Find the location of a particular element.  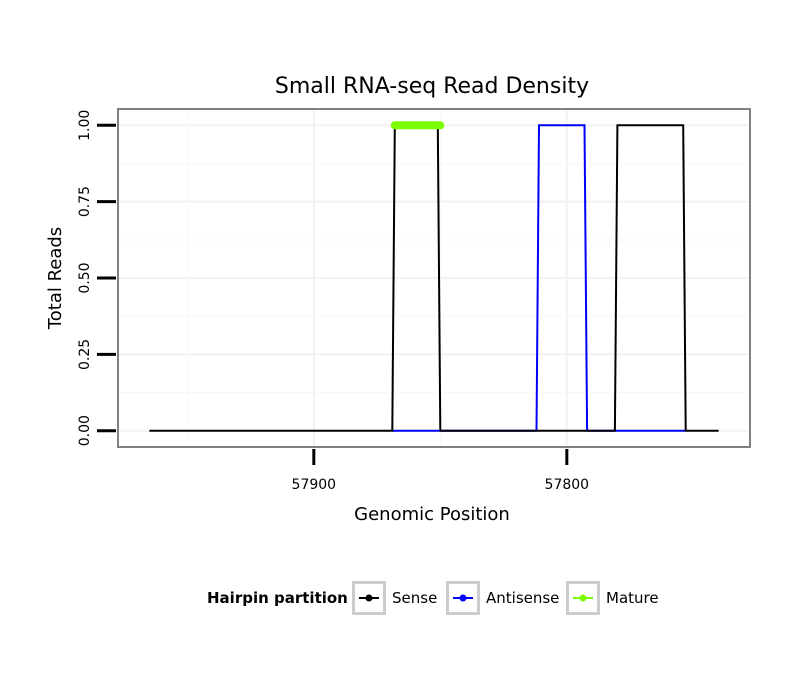

legend-item-sense: Sense is located at coordinates (394, 598).